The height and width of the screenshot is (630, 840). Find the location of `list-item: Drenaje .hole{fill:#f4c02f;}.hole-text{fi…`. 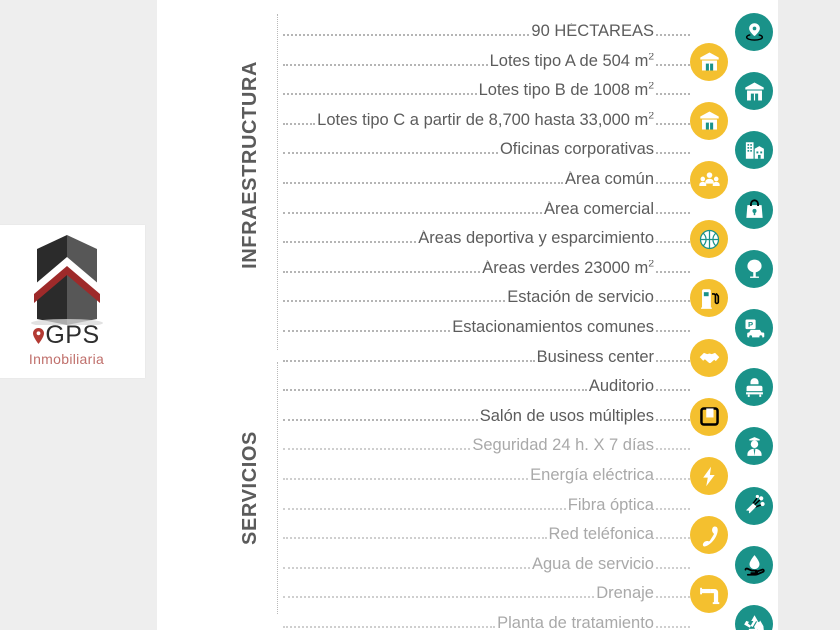

list-item: Drenaje .hole{fill:#f4c02f;}.hole-text{fi… is located at coordinates (530, 594).